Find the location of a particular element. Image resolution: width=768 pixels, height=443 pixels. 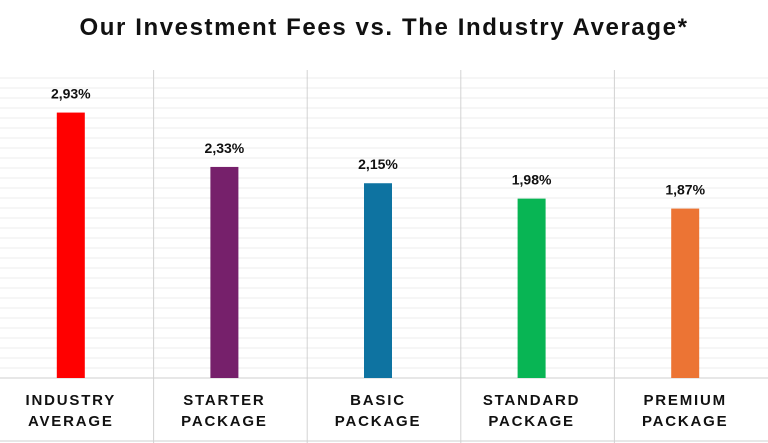

data-label: 2,33% is located at coordinates (225, 148).